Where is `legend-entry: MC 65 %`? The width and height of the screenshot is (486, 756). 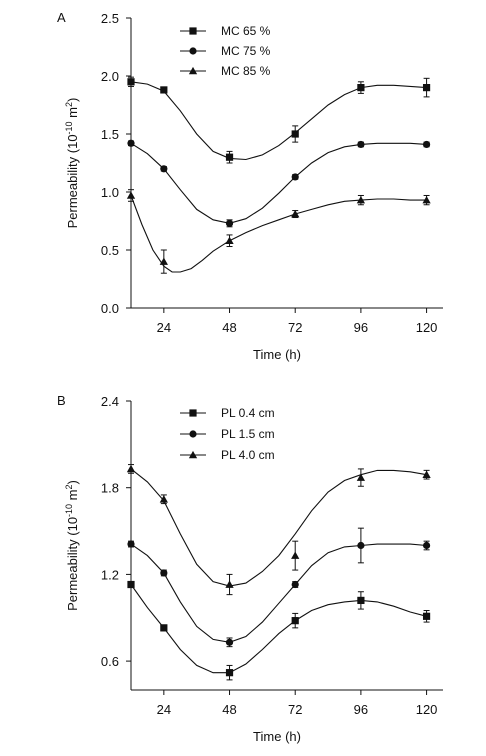
legend-entry: MC 65 % is located at coordinates (225, 31).